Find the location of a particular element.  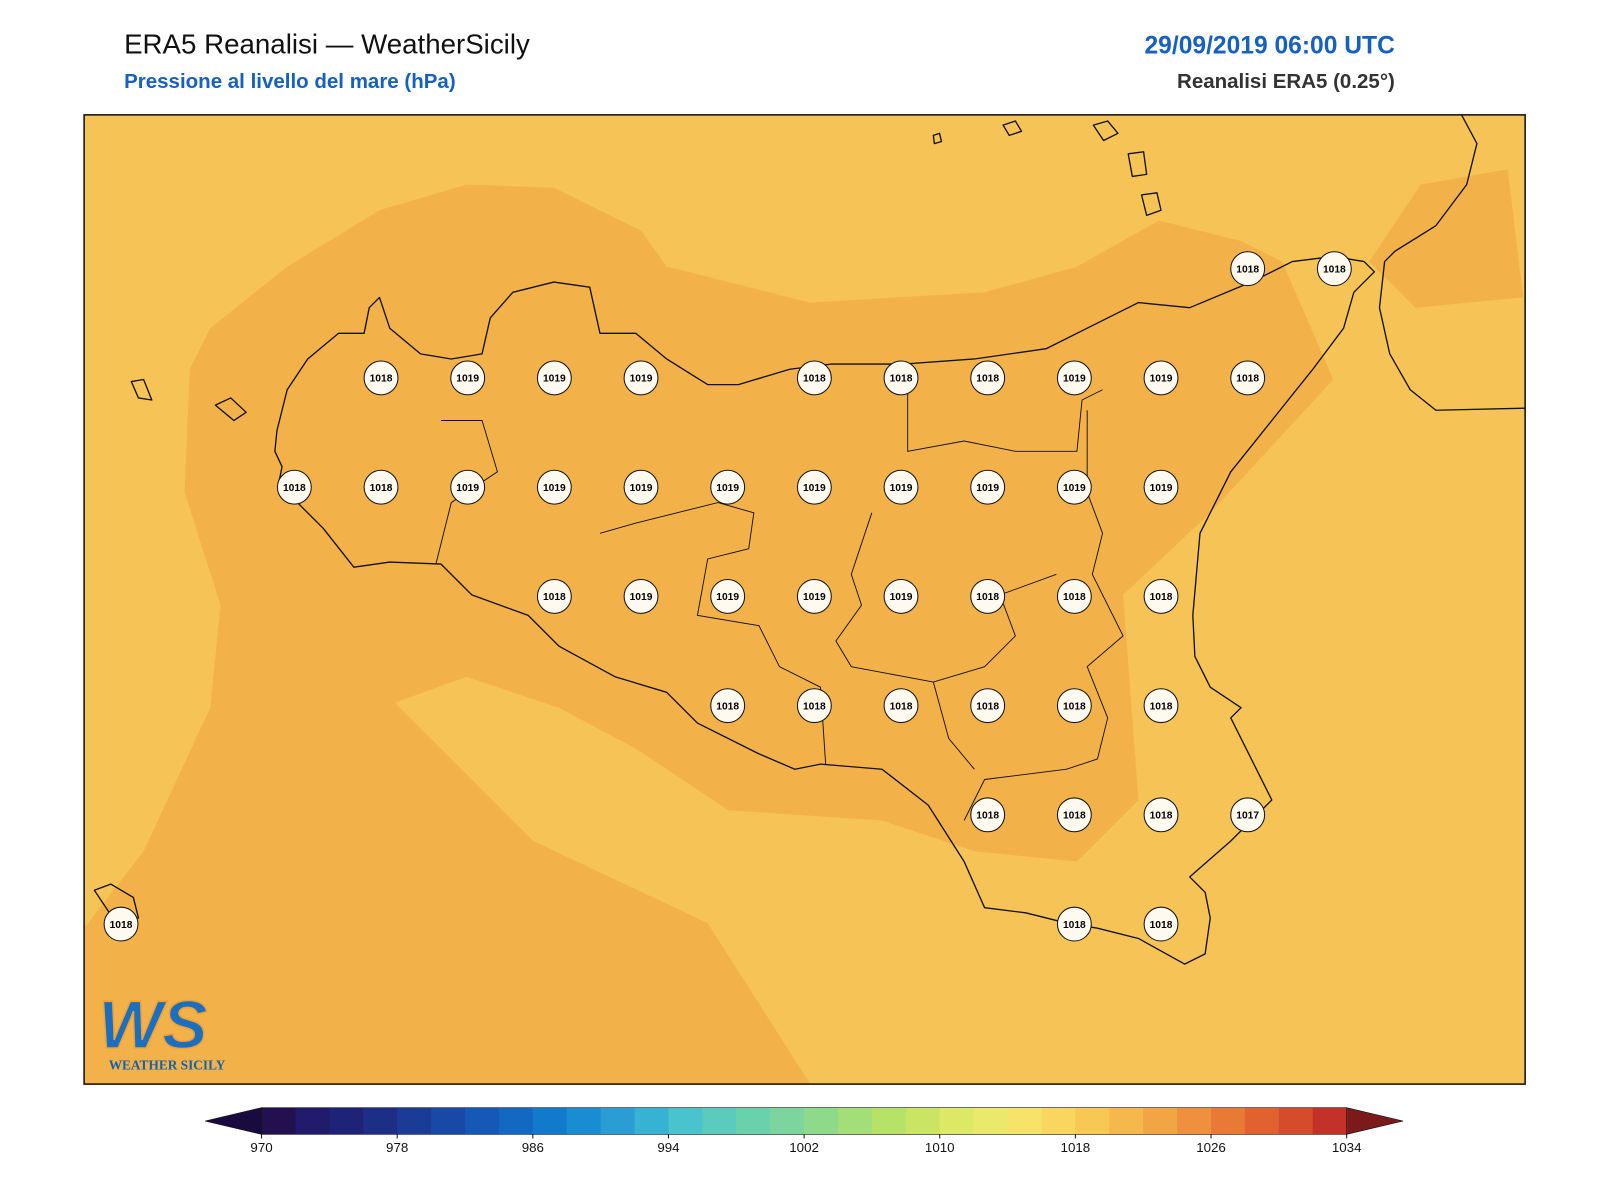

colorbar-under is located at coordinates (233, 1121).